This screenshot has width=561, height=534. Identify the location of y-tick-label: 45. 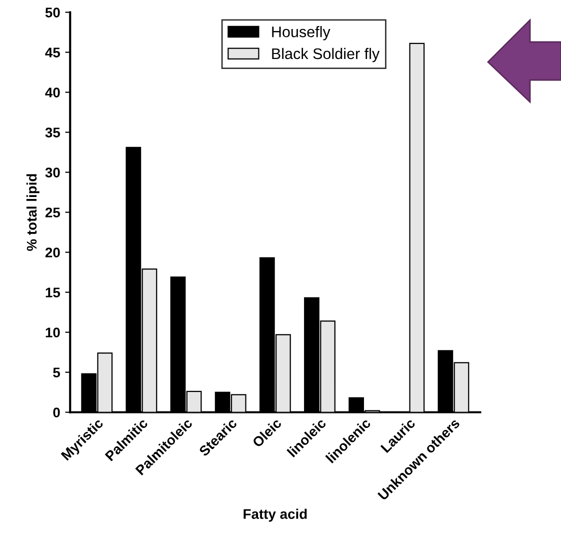
(52, 53).